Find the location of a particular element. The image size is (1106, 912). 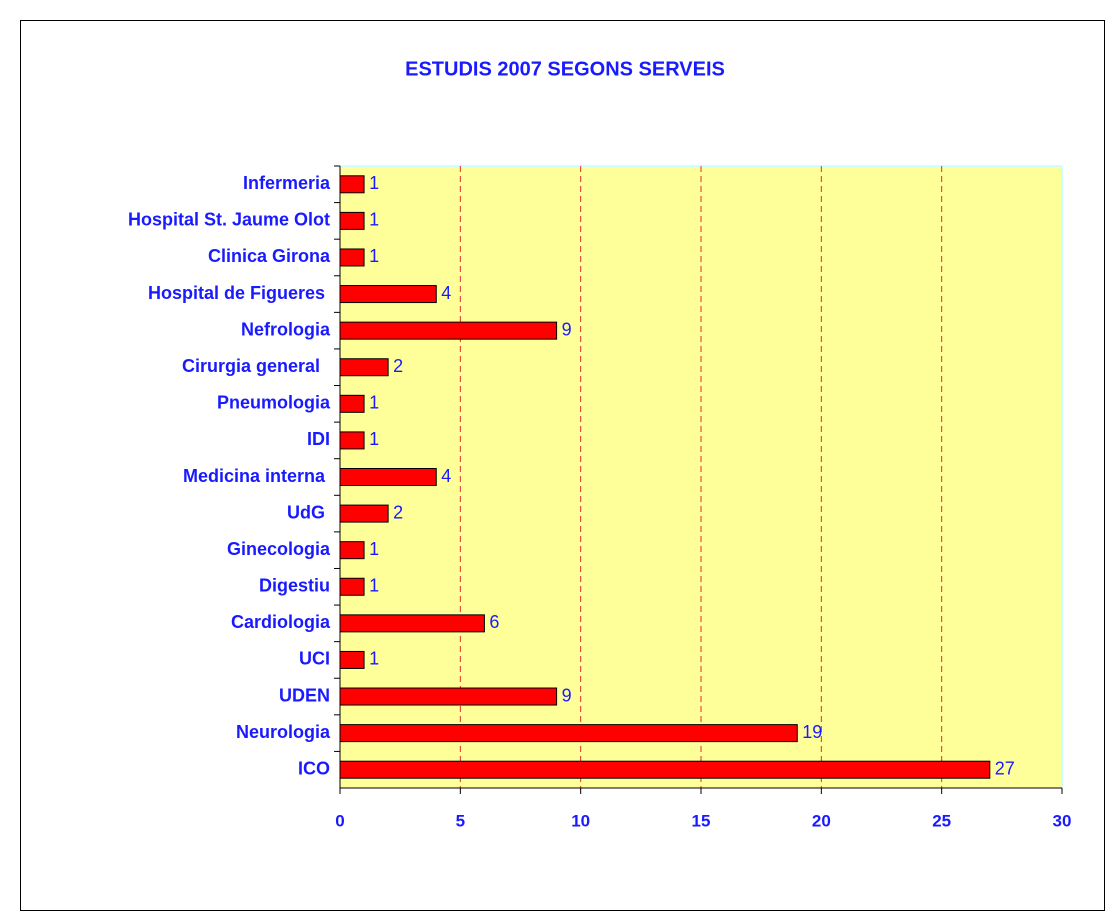

y-tick-label: Neurologia is located at coordinates (283, 732).